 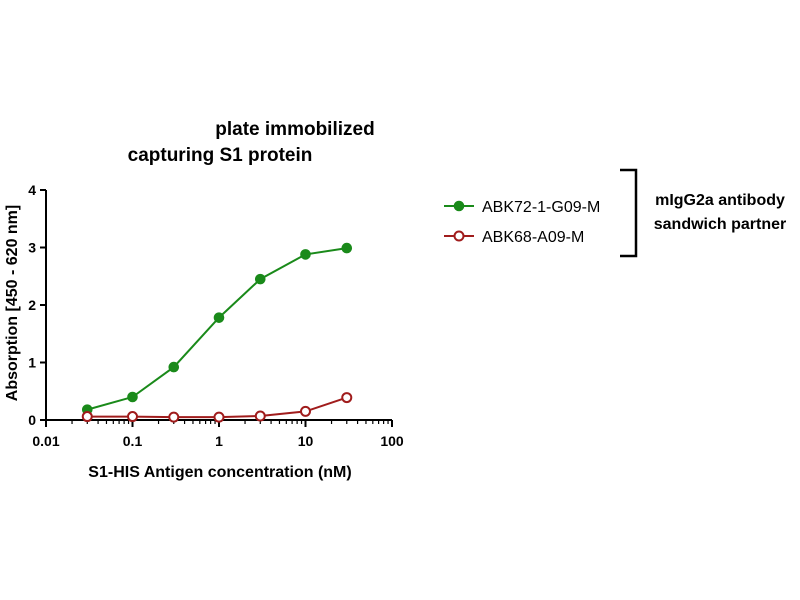 I want to click on y-tick-label: 2, so click(x=32, y=305).